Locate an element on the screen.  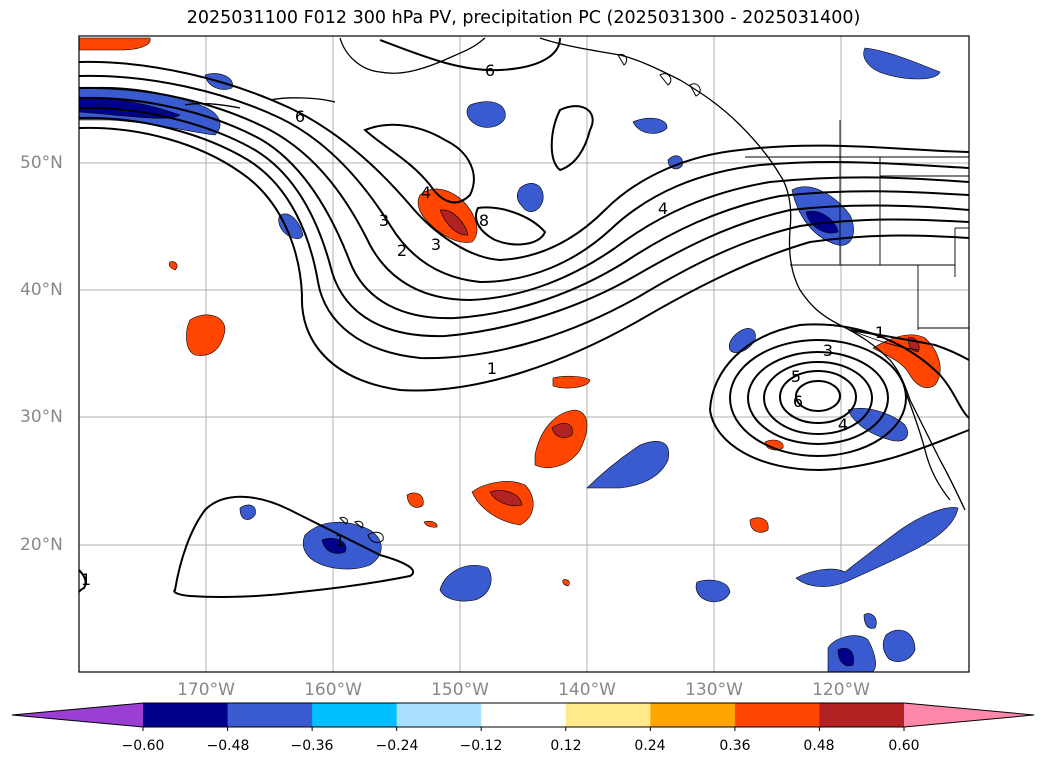
colorbar-tick-label: 0.48 is located at coordinates (819, 746).